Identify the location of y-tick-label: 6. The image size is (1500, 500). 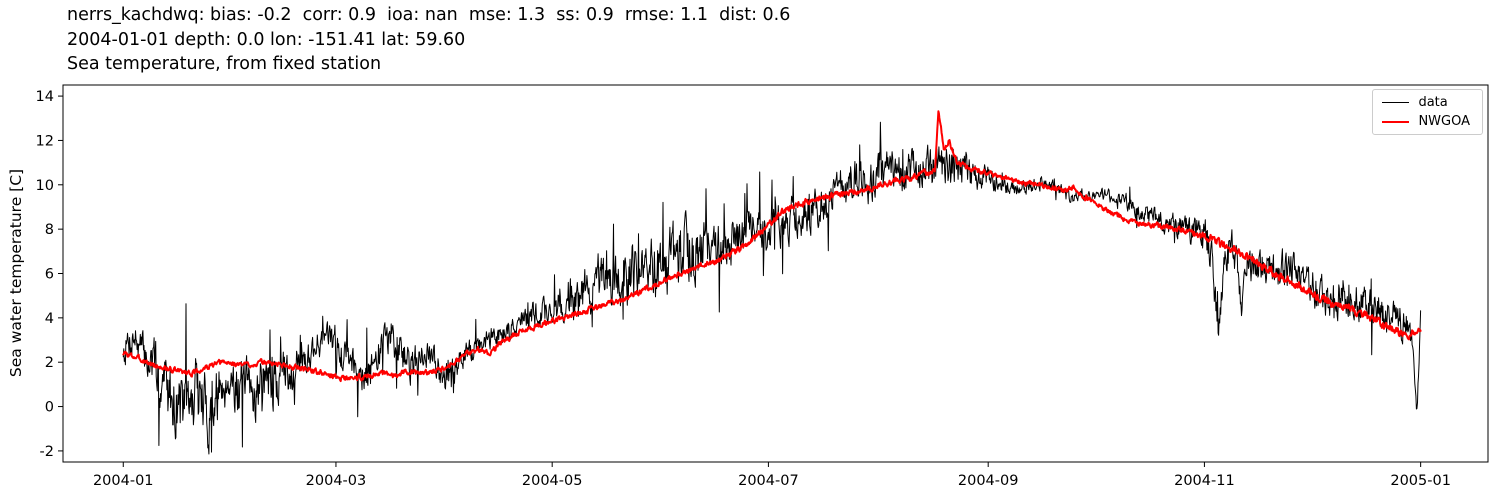
(49, 275).